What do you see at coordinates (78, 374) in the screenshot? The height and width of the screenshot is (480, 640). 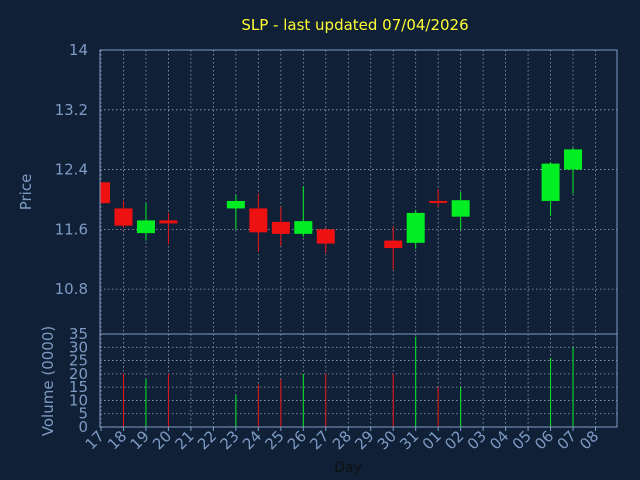 I see `volume-tick-label: 20` at bounding box center [78, 374].